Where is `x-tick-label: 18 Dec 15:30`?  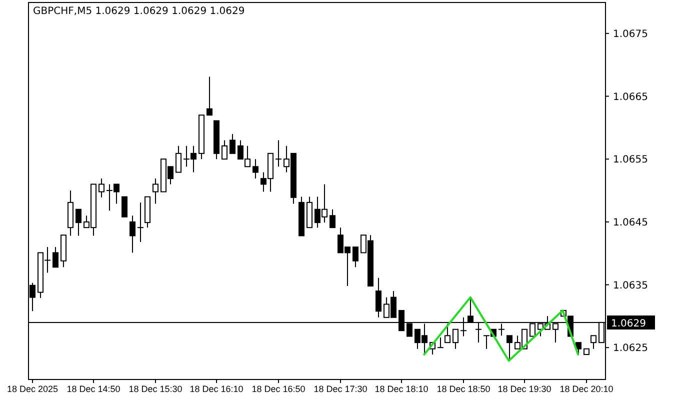 x-tick-label: 18 Dec 15:30 is located at coordinates (155, 389).